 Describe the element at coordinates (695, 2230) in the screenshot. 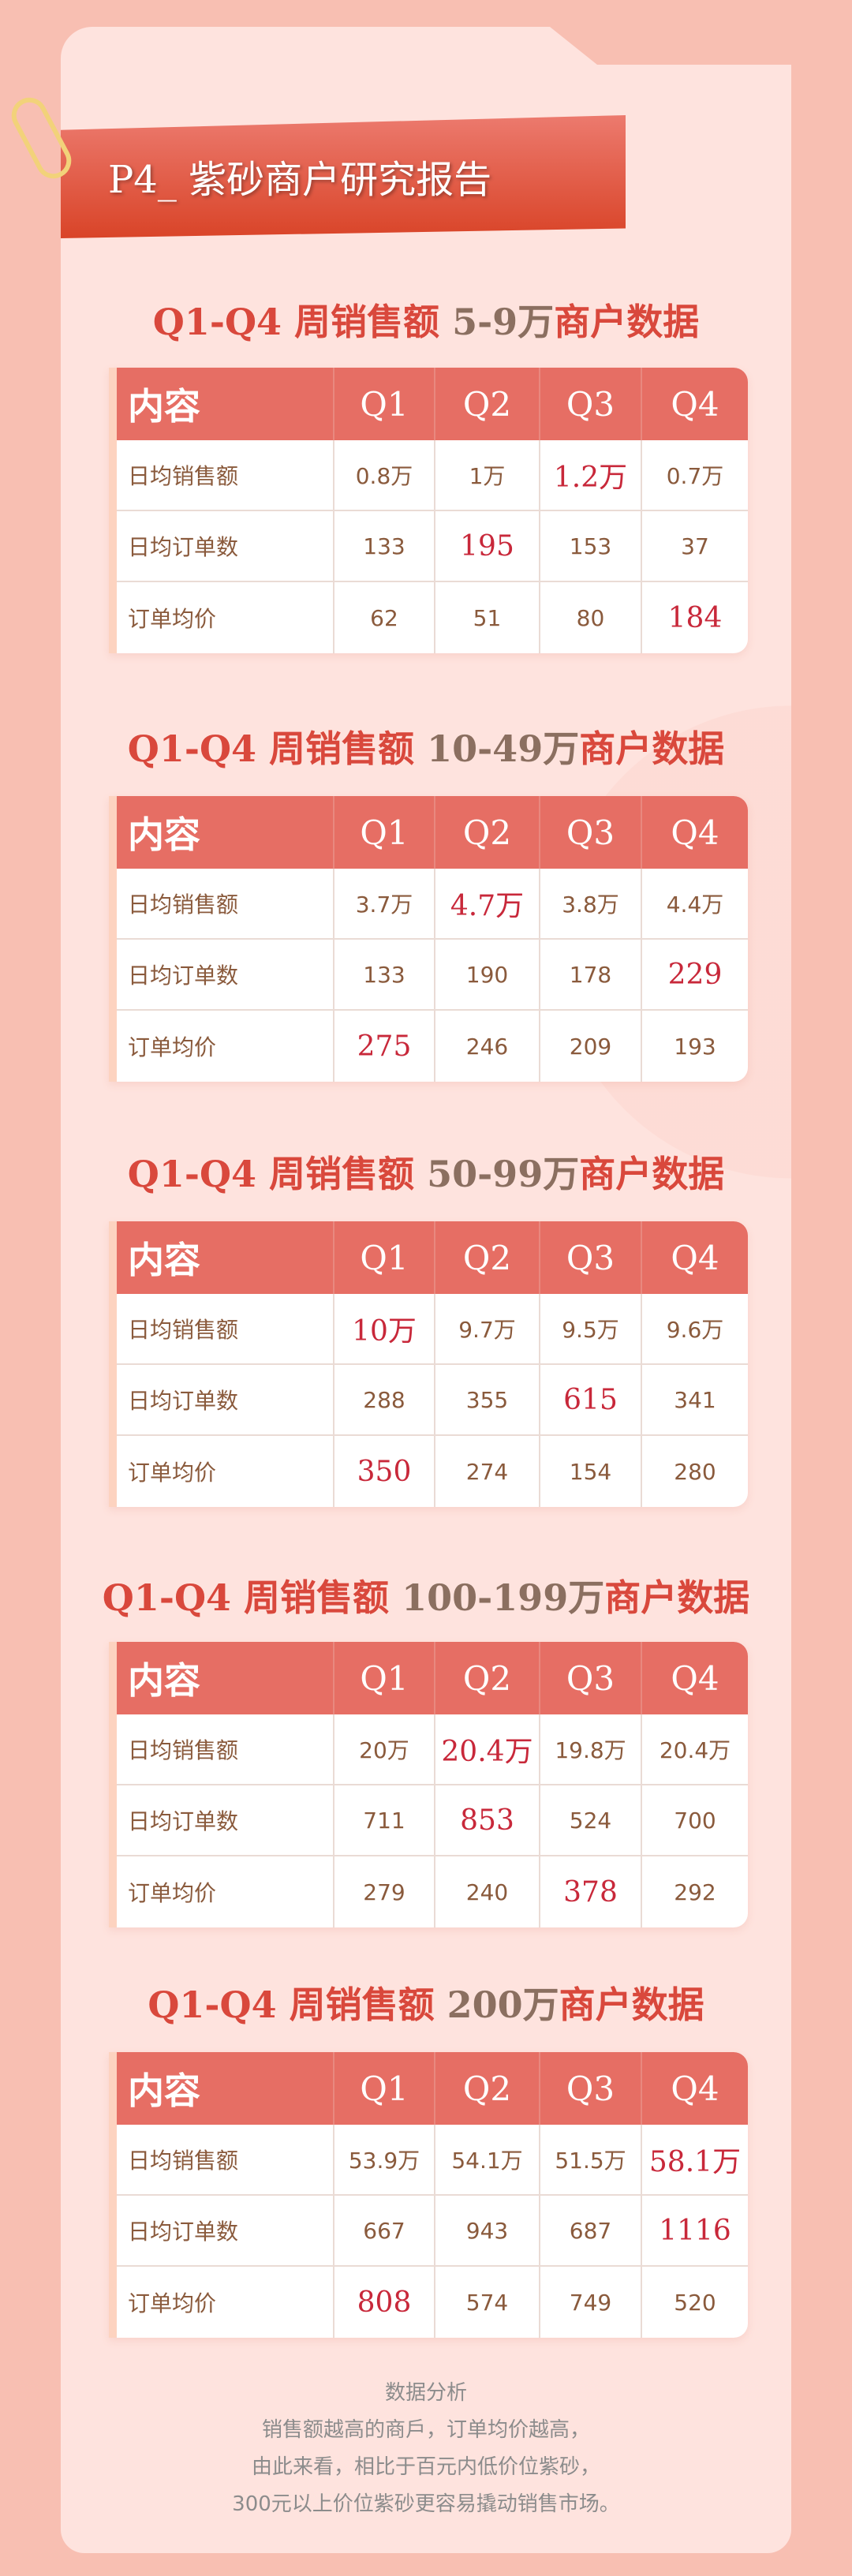

I see `table-cell: 1116` at that location.